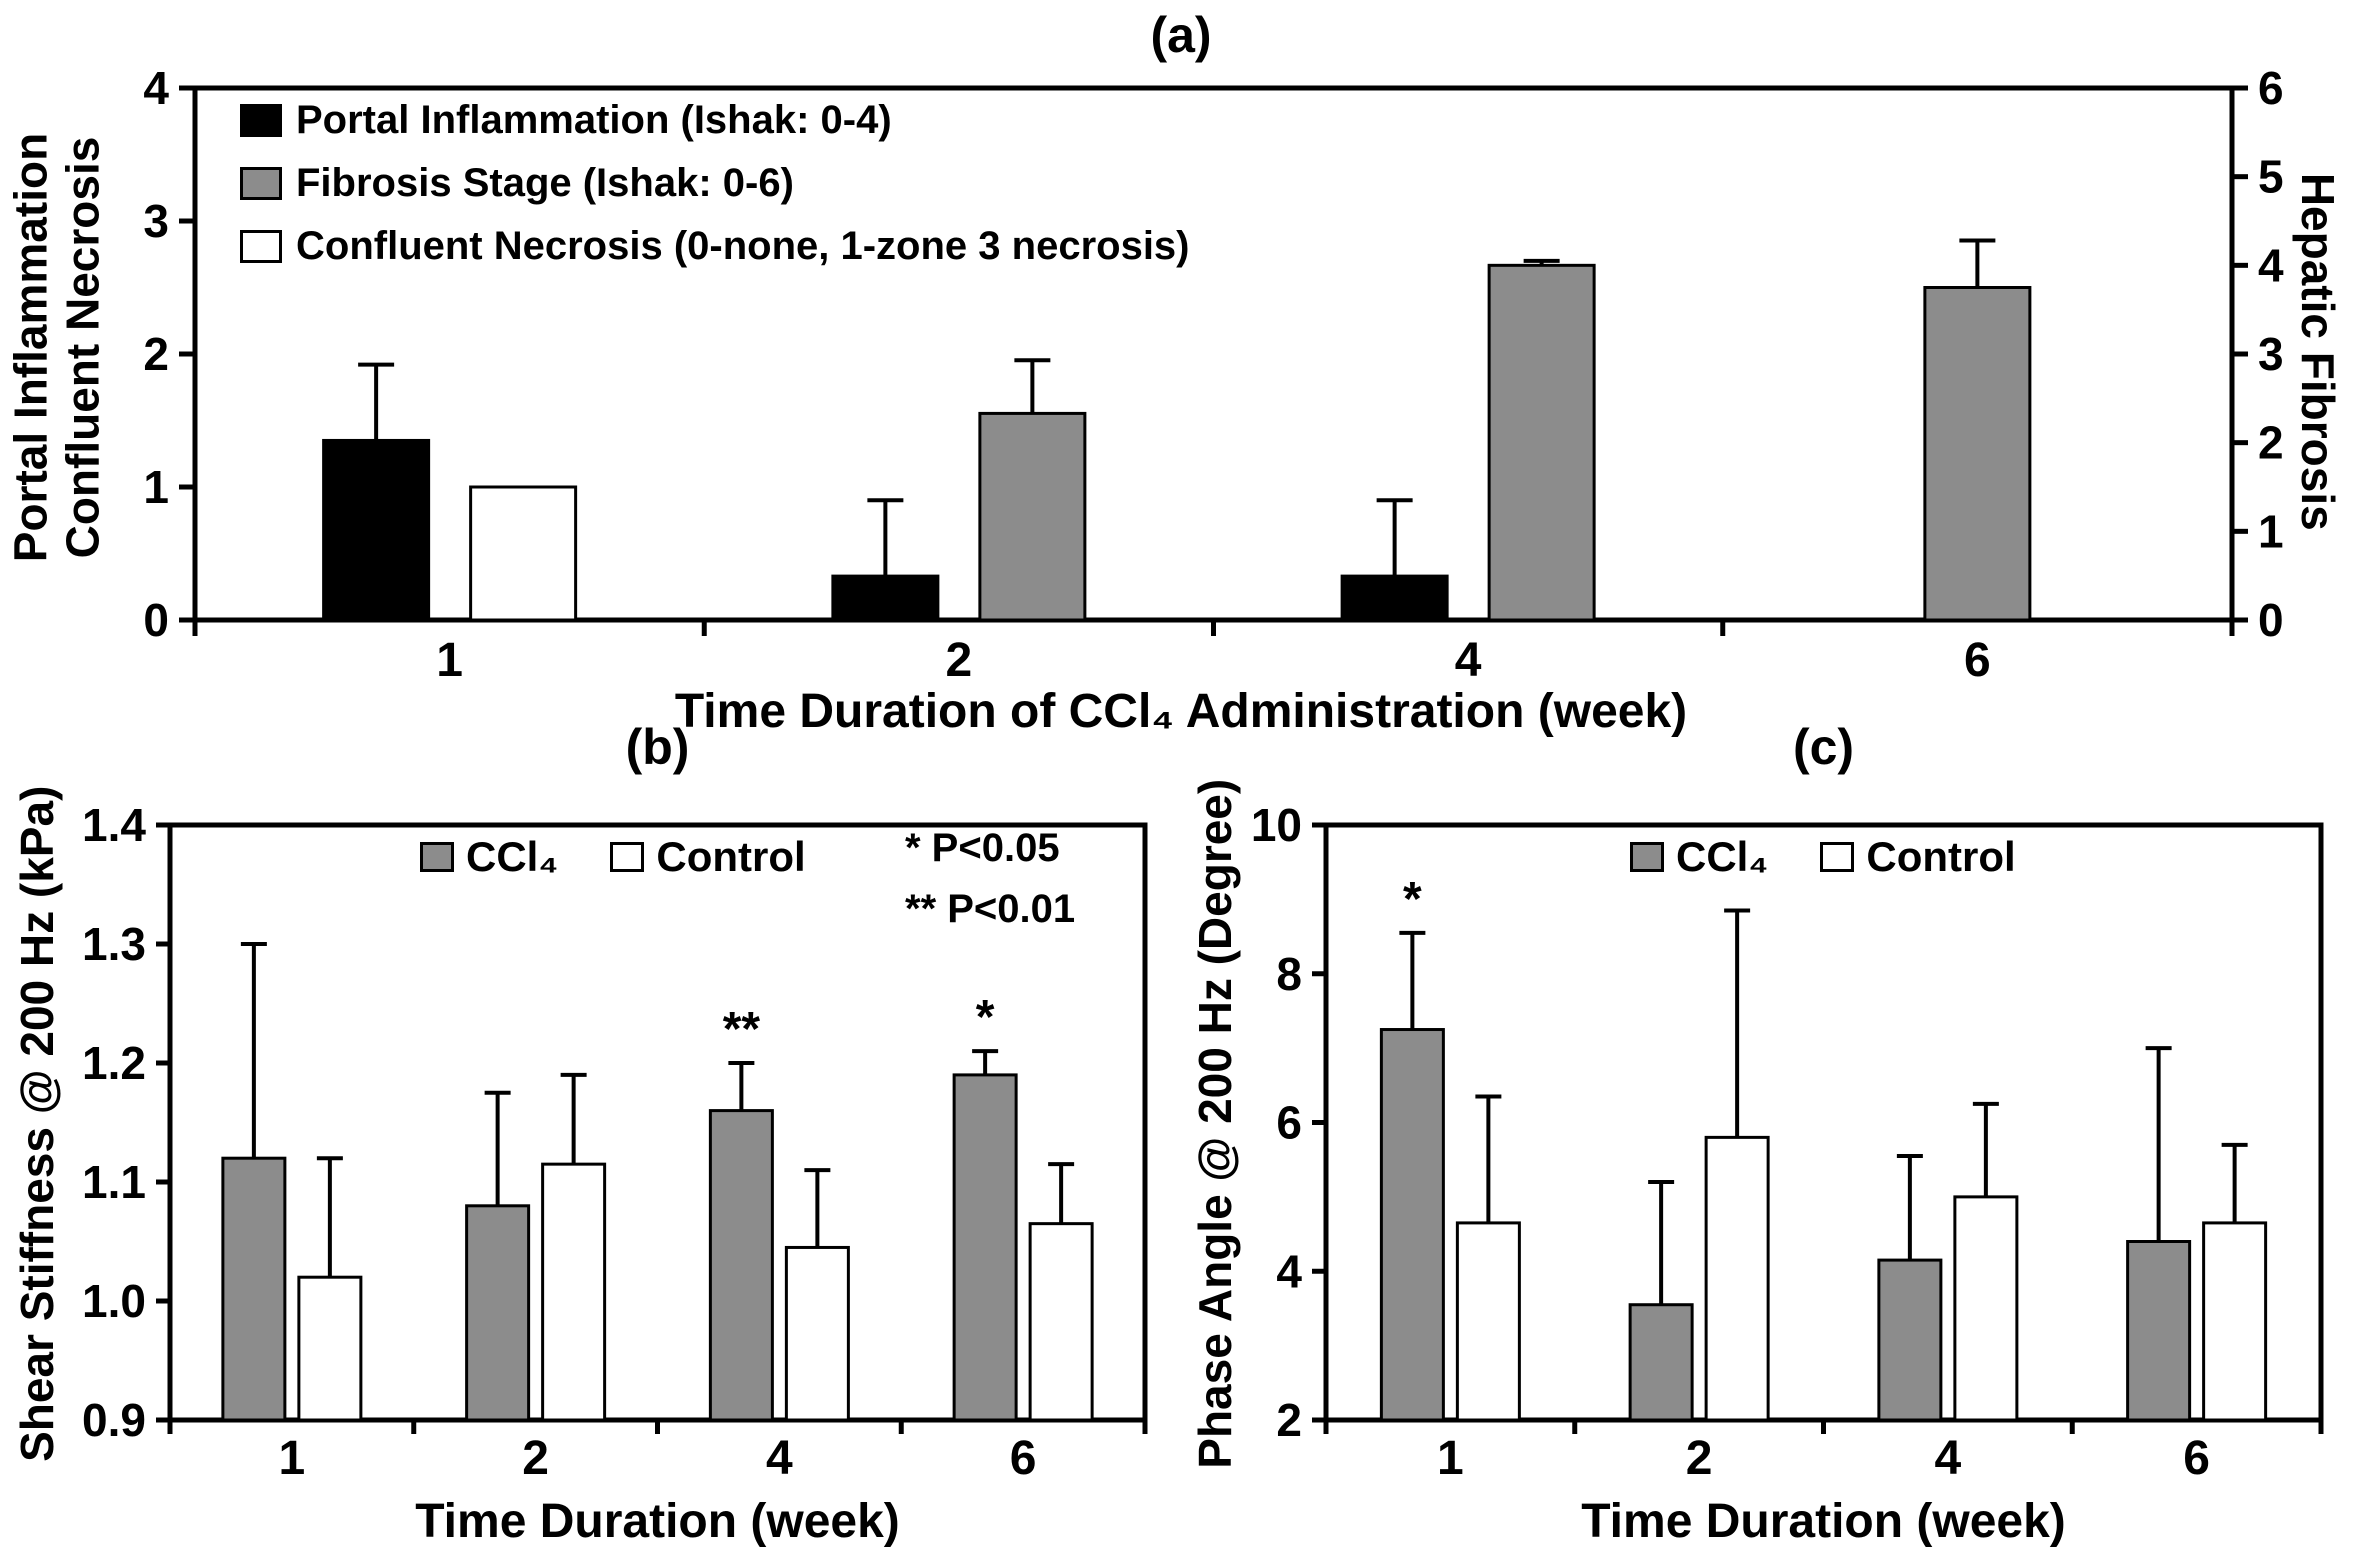 Image resolution: width=2362 pixels, height=1559 pixels. What do you see at coordinates (114, 1182) in the screenshot?
I see `y-tick-label: 1.1` at bounding box center [114, 1182].